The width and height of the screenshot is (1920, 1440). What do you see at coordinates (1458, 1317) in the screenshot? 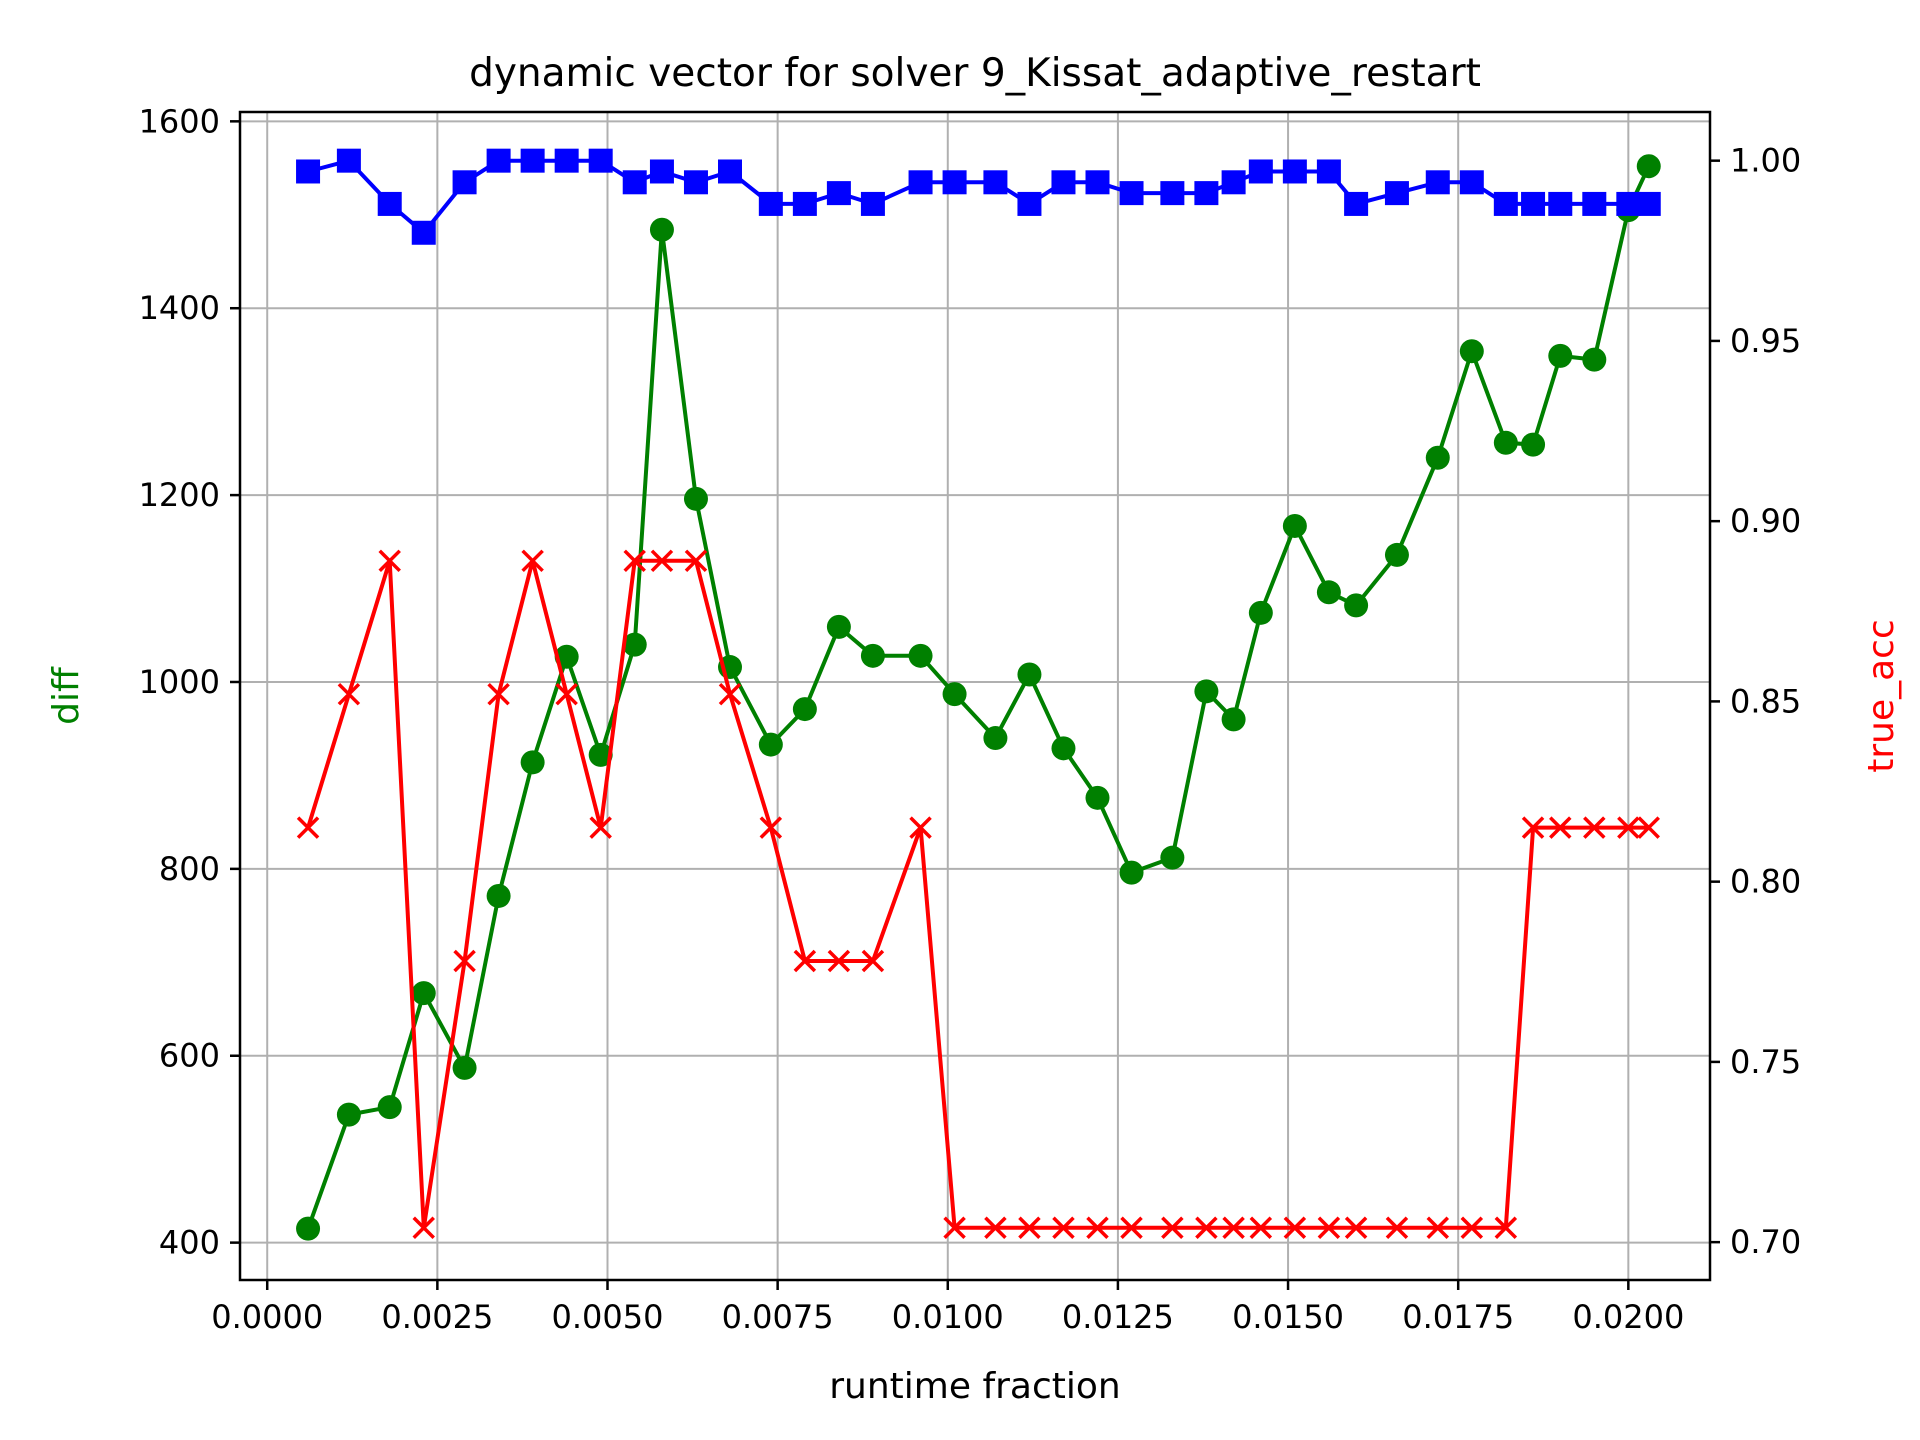
I see `x-tick-label: 0.0175` at bounding box center [1458, 1317].